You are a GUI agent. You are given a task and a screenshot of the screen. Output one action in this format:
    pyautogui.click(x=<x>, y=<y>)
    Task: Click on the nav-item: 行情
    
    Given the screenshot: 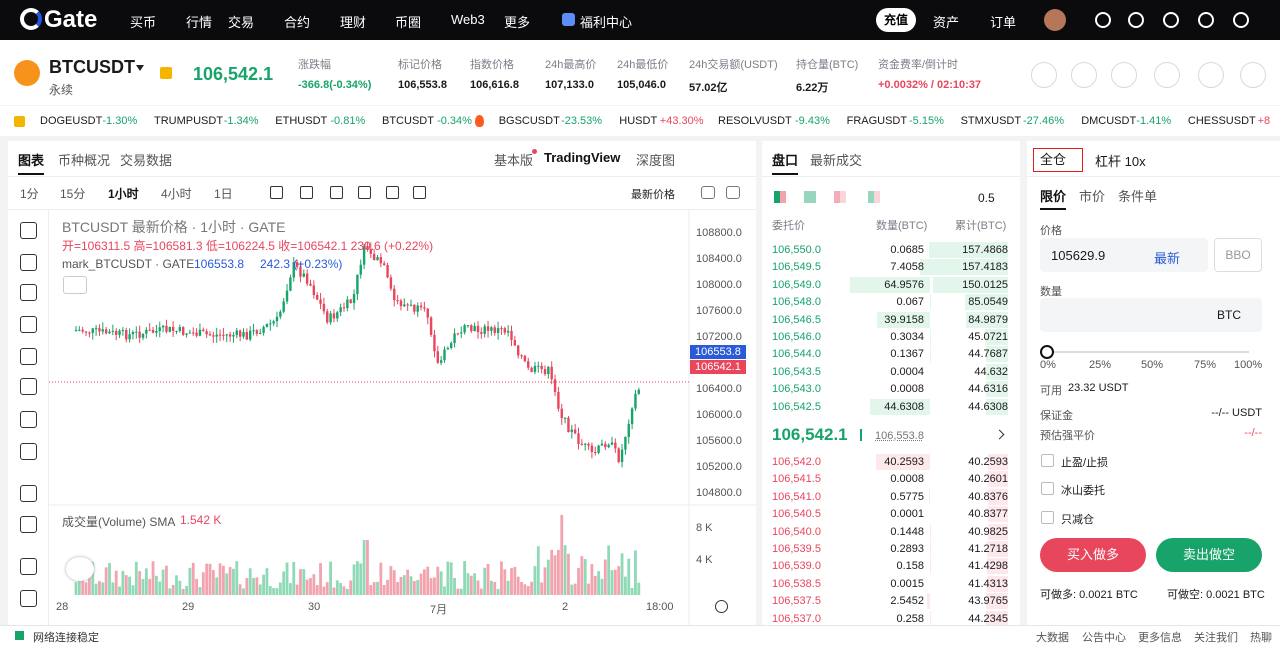 What is the action you would take?
    pyautogui.click(x=199, y=22)
    